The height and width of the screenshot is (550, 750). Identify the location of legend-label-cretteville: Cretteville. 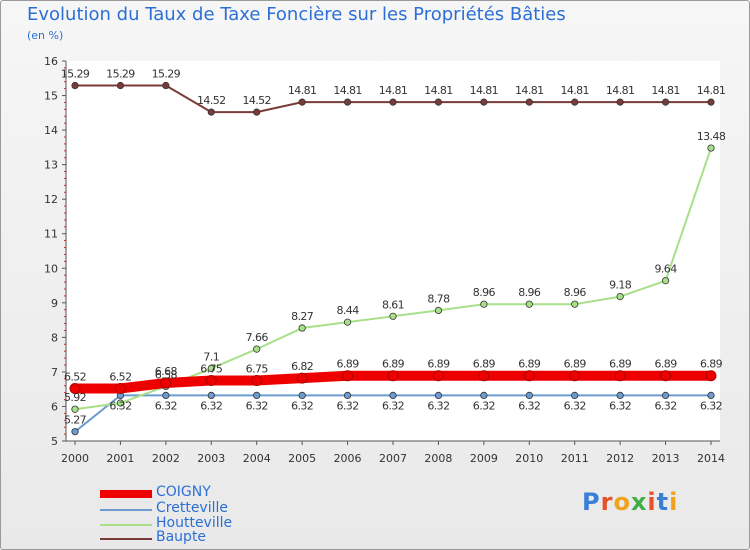
(192, 508).